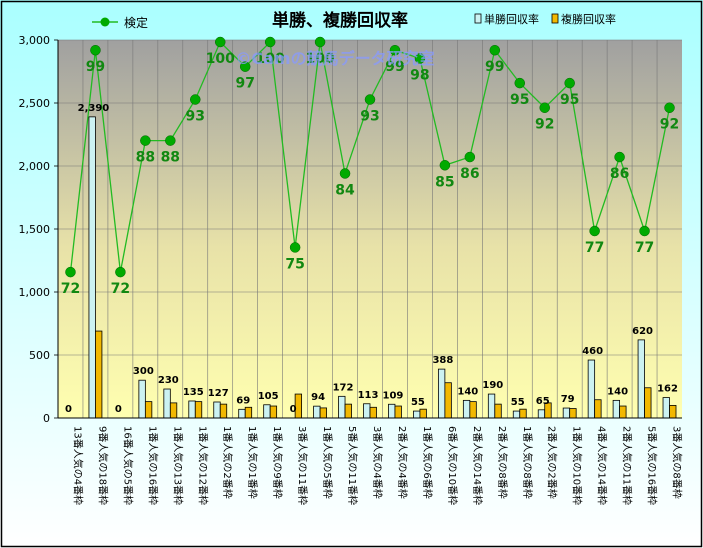 This screenshot has width=703, height=548. What do you see at coordinates (642, 331) in the screenshot?
I see `bar-data-label: 620` at bounding box center [642, 331].